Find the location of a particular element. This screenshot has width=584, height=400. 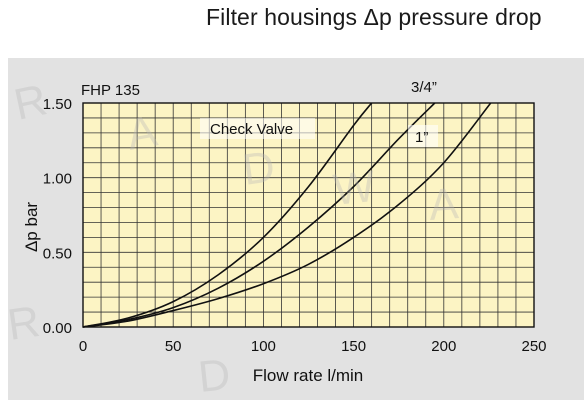

size-1-box: 1” is located at coordinates (423, 136).